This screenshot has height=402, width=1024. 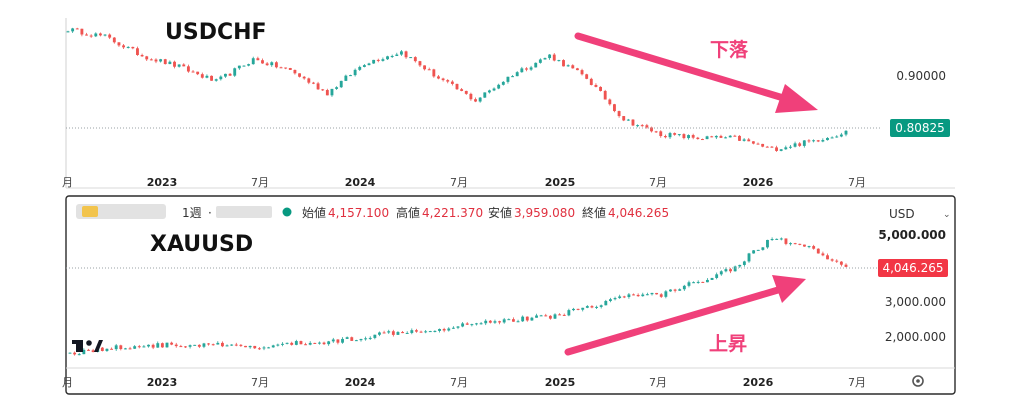 What do you see at coordinates (918, 381) in the screenshot?
I see `settings-gear-icon` at bounding box center [918, 381].